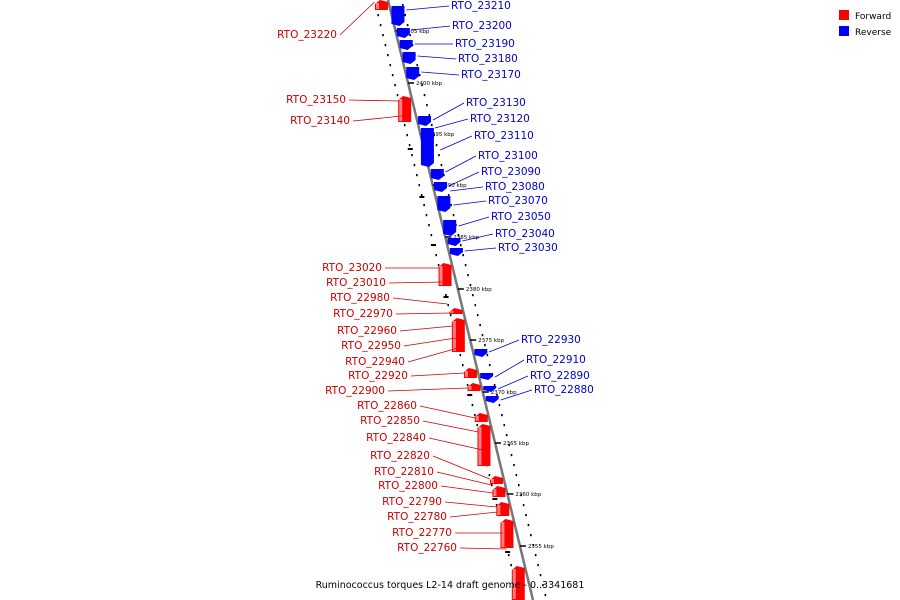 This screenshot has height=600, width=900. Describe the element at coordinates (355, 391) in the screenshot. I see `gene-label-forward: RTO_22900` at that location.